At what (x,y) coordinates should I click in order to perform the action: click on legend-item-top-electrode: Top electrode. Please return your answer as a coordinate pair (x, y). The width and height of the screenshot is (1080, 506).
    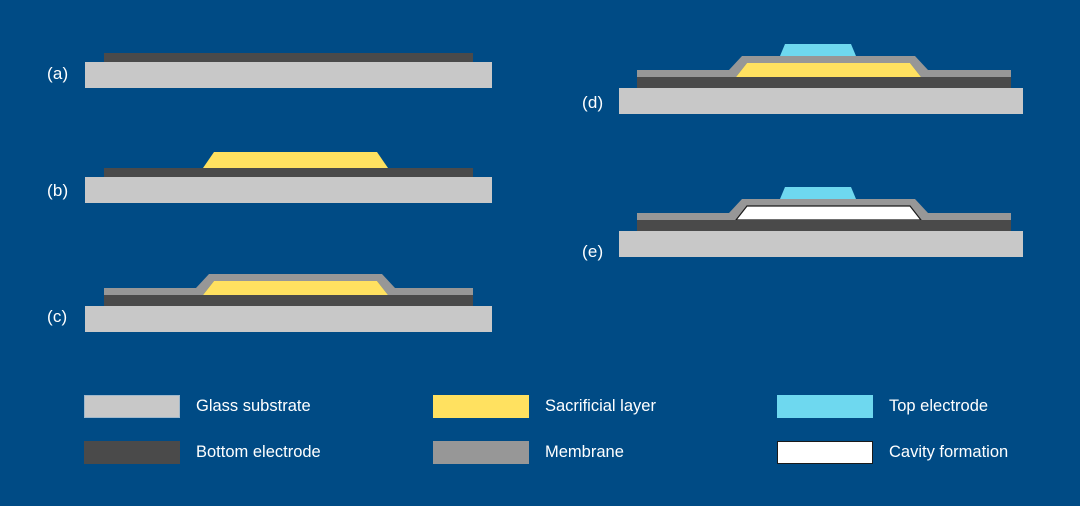
    Looking at the image, I should click on (882, 406).